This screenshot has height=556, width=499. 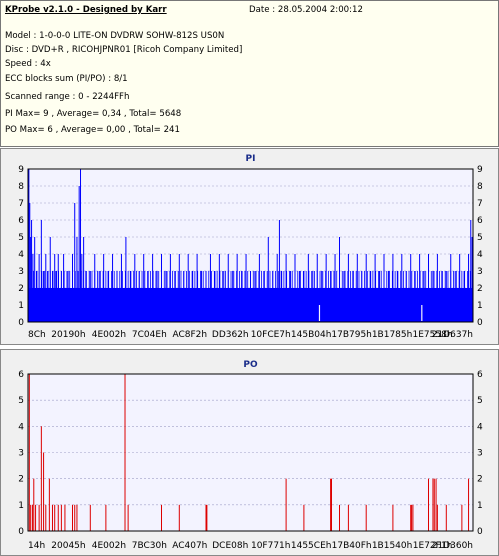 What do you see at coordinates (21, 170) in the screenshot?
I see `y-tick-label-left: 9` at bounding box center [21, 170].